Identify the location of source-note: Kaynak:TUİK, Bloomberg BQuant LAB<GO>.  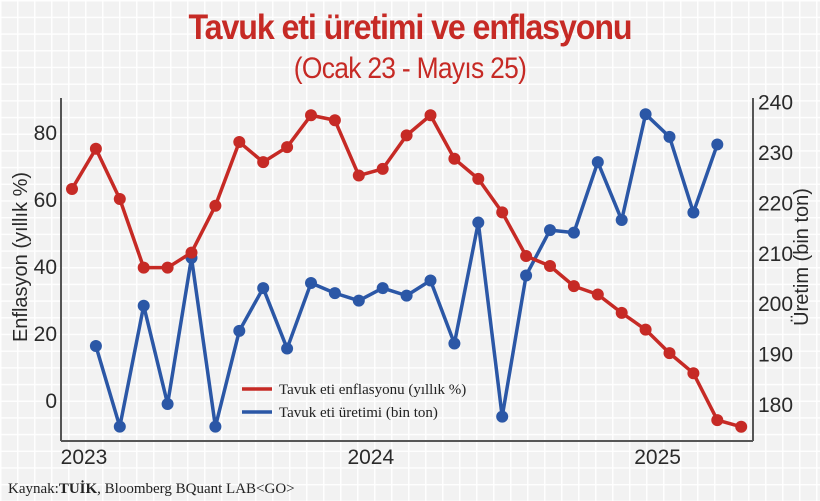
(151, 489).